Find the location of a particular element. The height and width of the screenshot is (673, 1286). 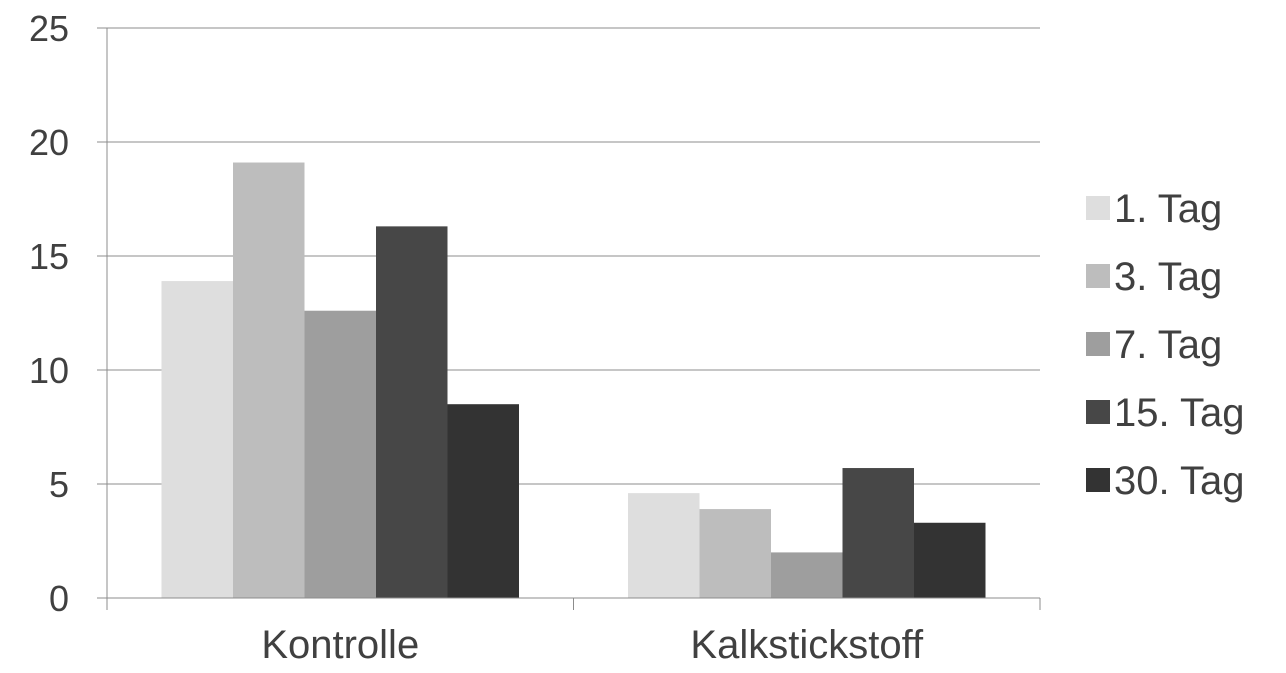

legend-label: 1. Tag is located at coordinates (1168, 209).